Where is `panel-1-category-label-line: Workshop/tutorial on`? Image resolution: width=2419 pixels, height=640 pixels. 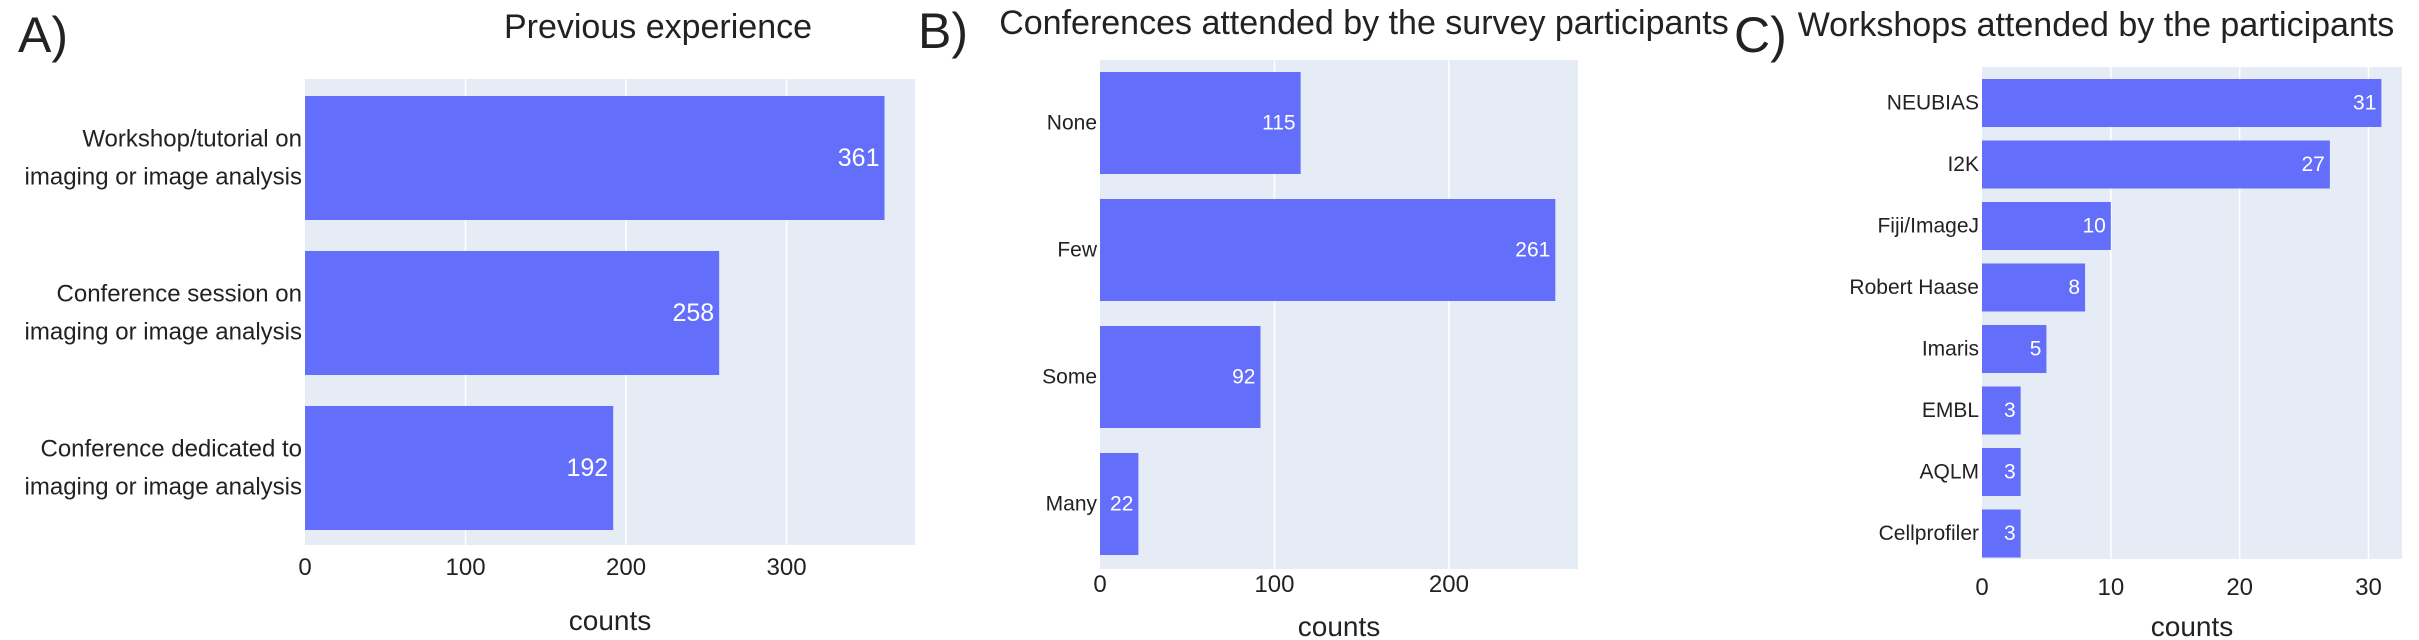
panel-1-category-label-line: Workshop/tutorial on is located at coordinates (192, 139).